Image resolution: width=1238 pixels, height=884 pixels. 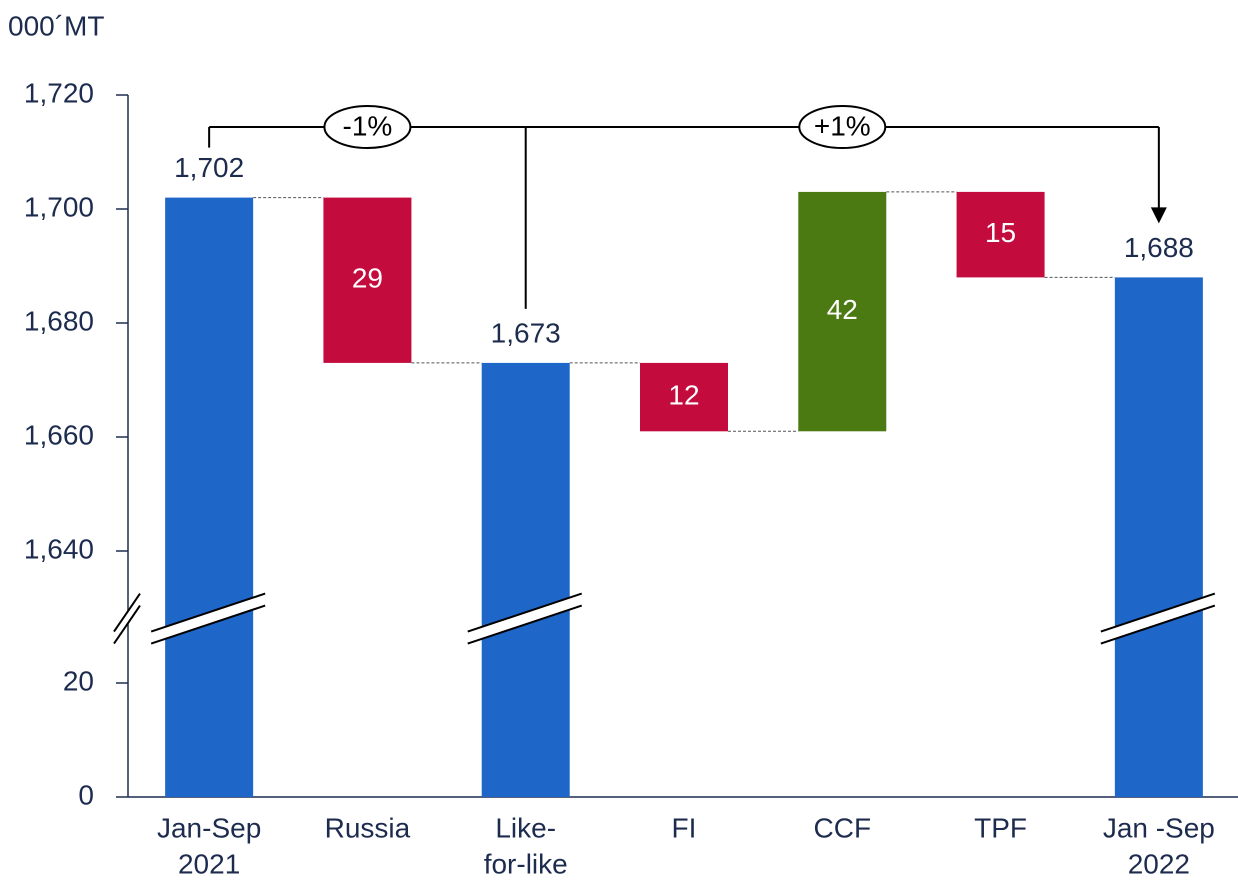 I want to click on y-tick-label: 1,720, so click(x=59, y=92).